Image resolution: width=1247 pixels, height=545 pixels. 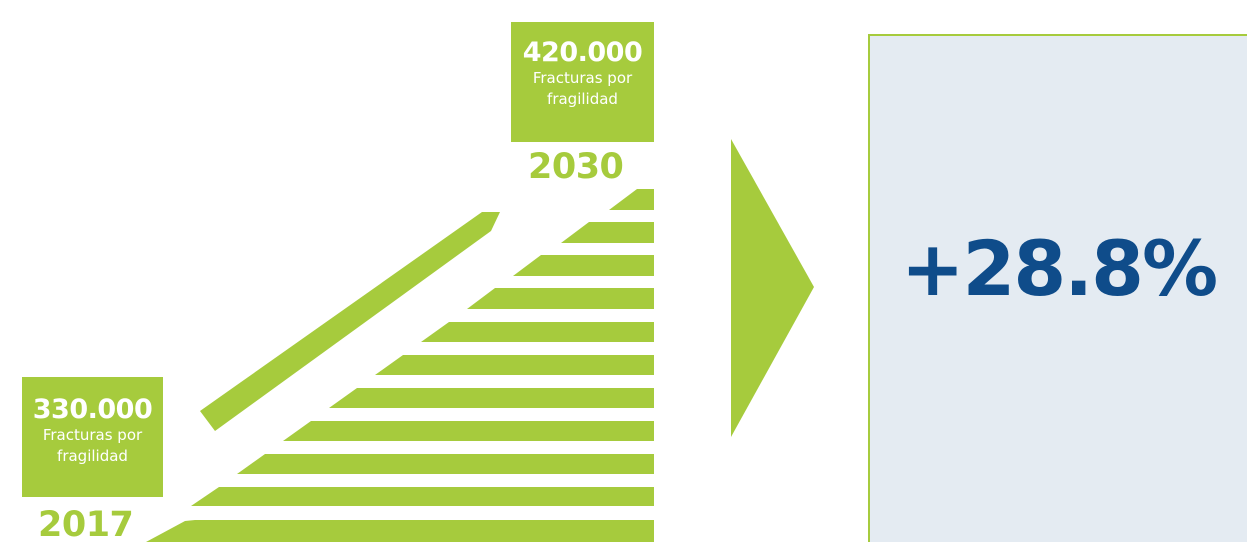 I want to click on start-year: 2017, so click(x=86, y=525).